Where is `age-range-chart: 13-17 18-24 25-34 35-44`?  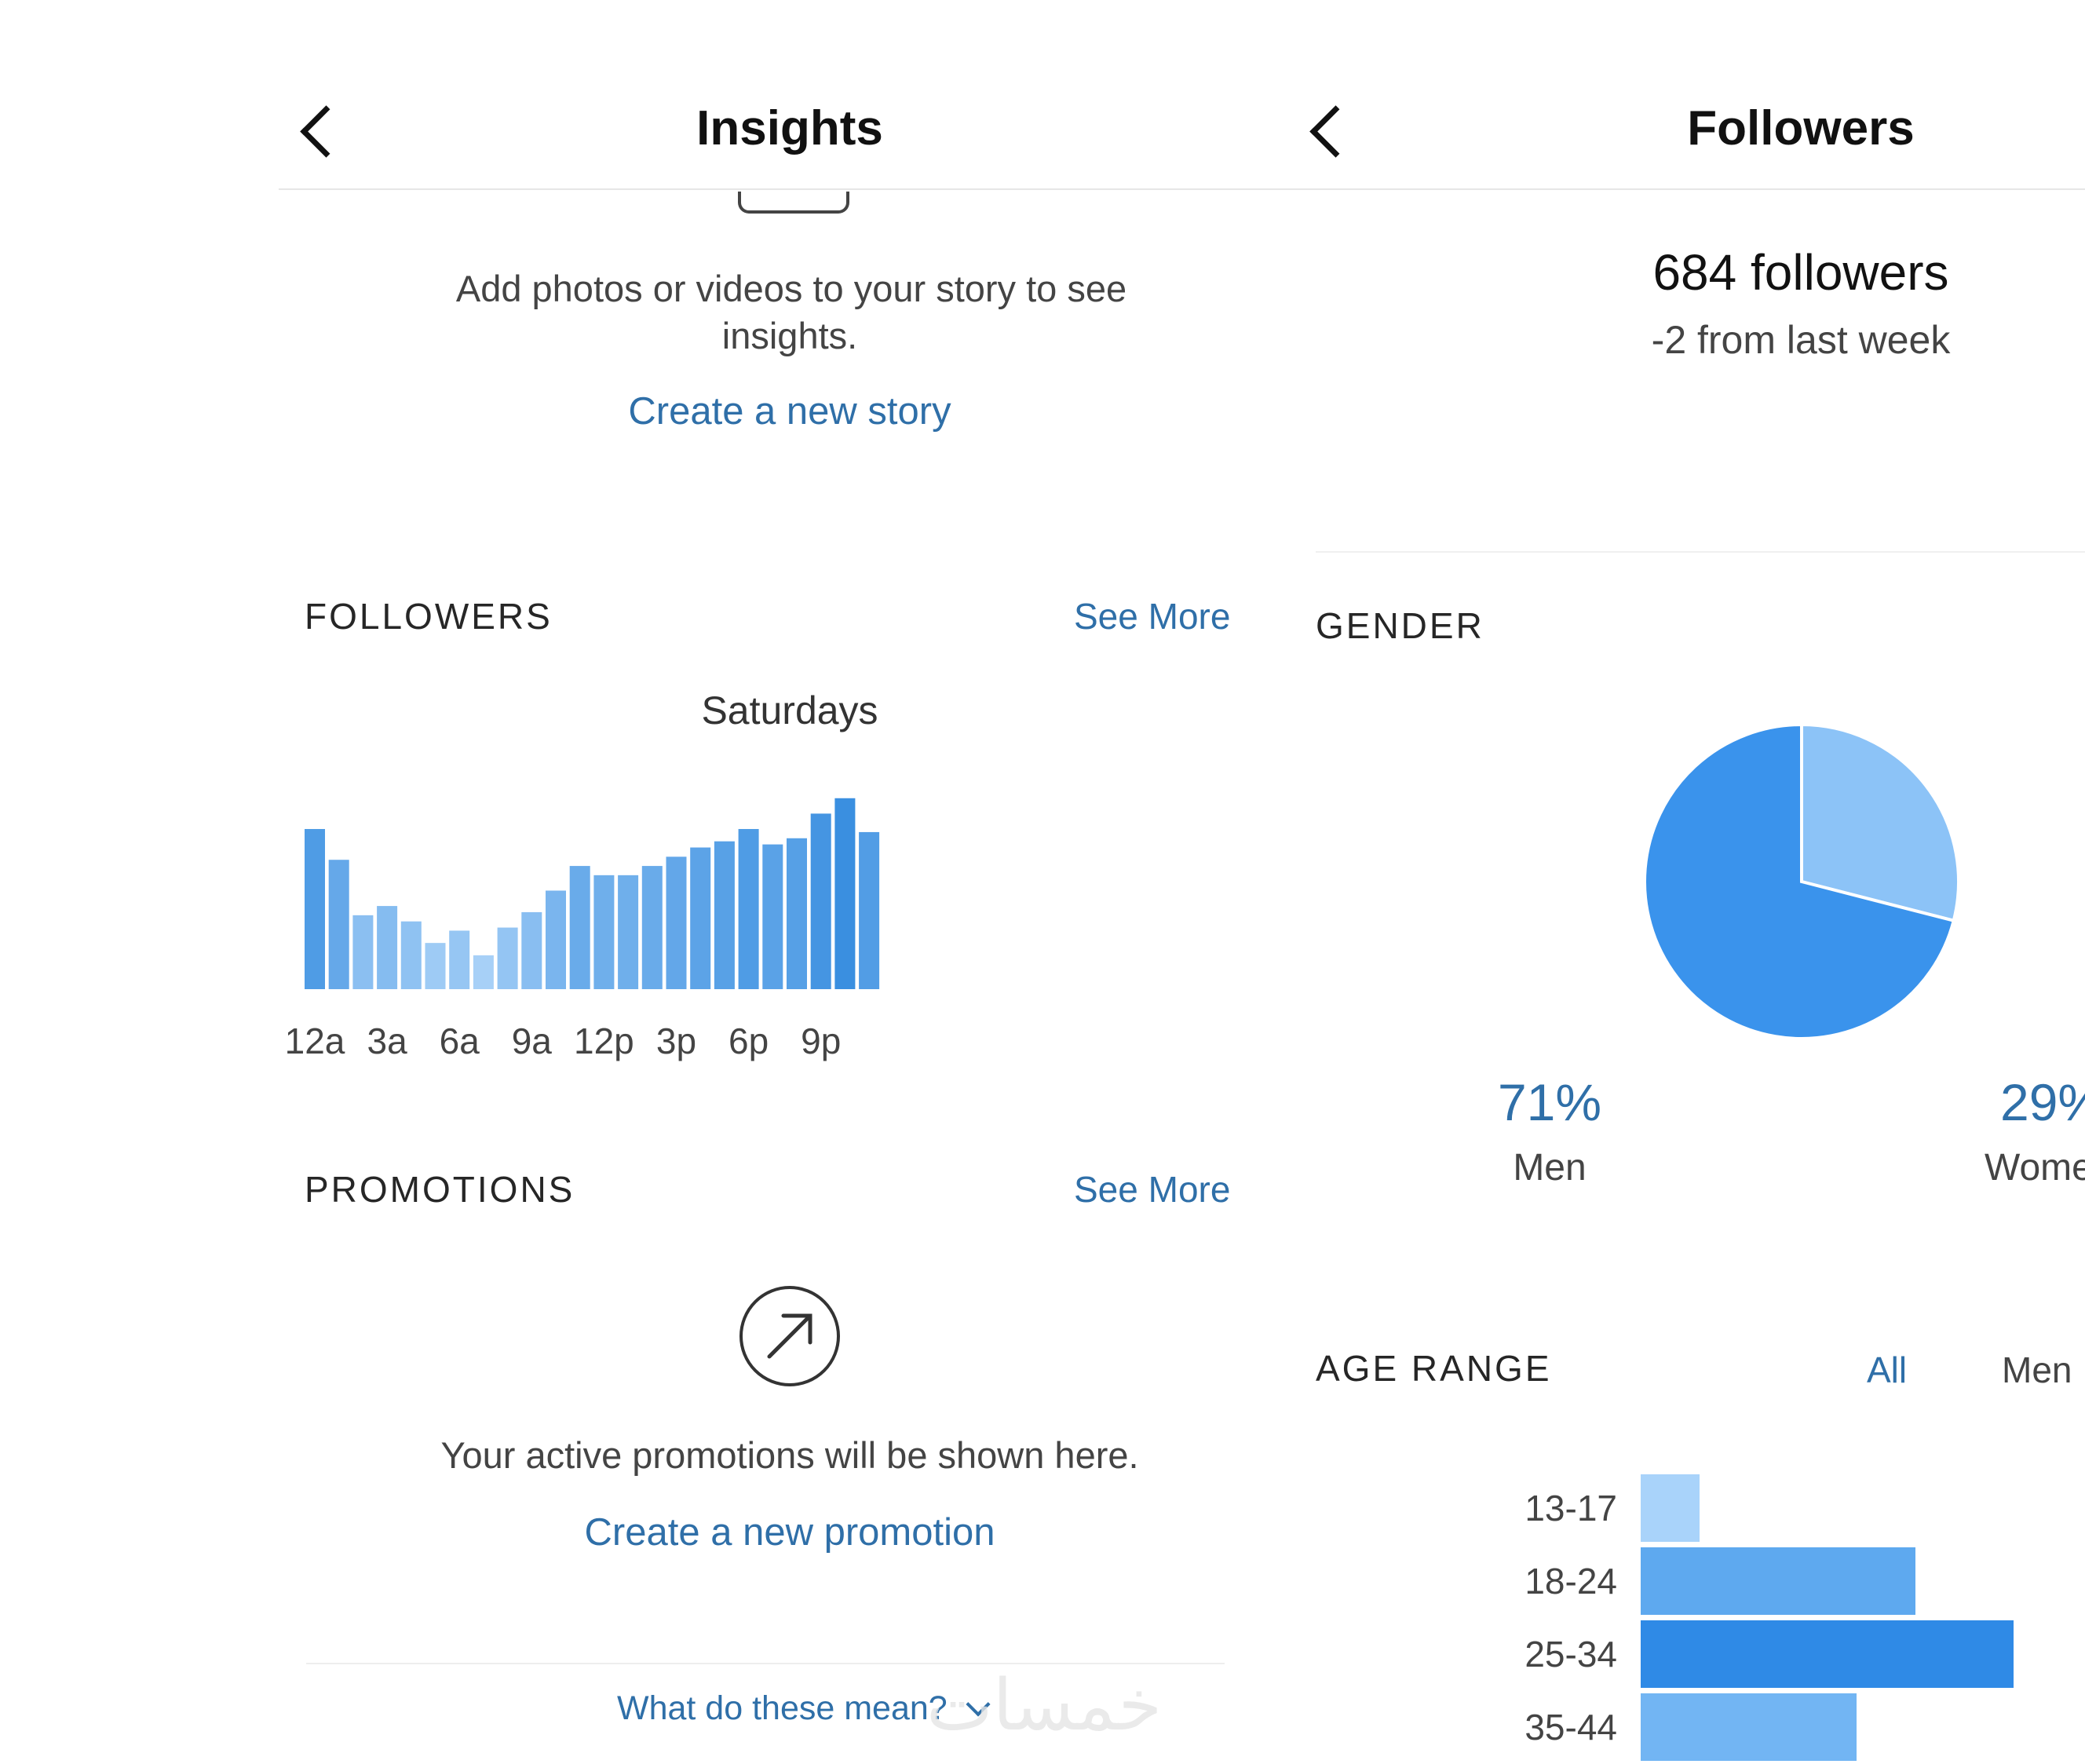 age-range-chart: 13-17 18-24 25-34 35-44 is located at coordinates (1769, 1617).